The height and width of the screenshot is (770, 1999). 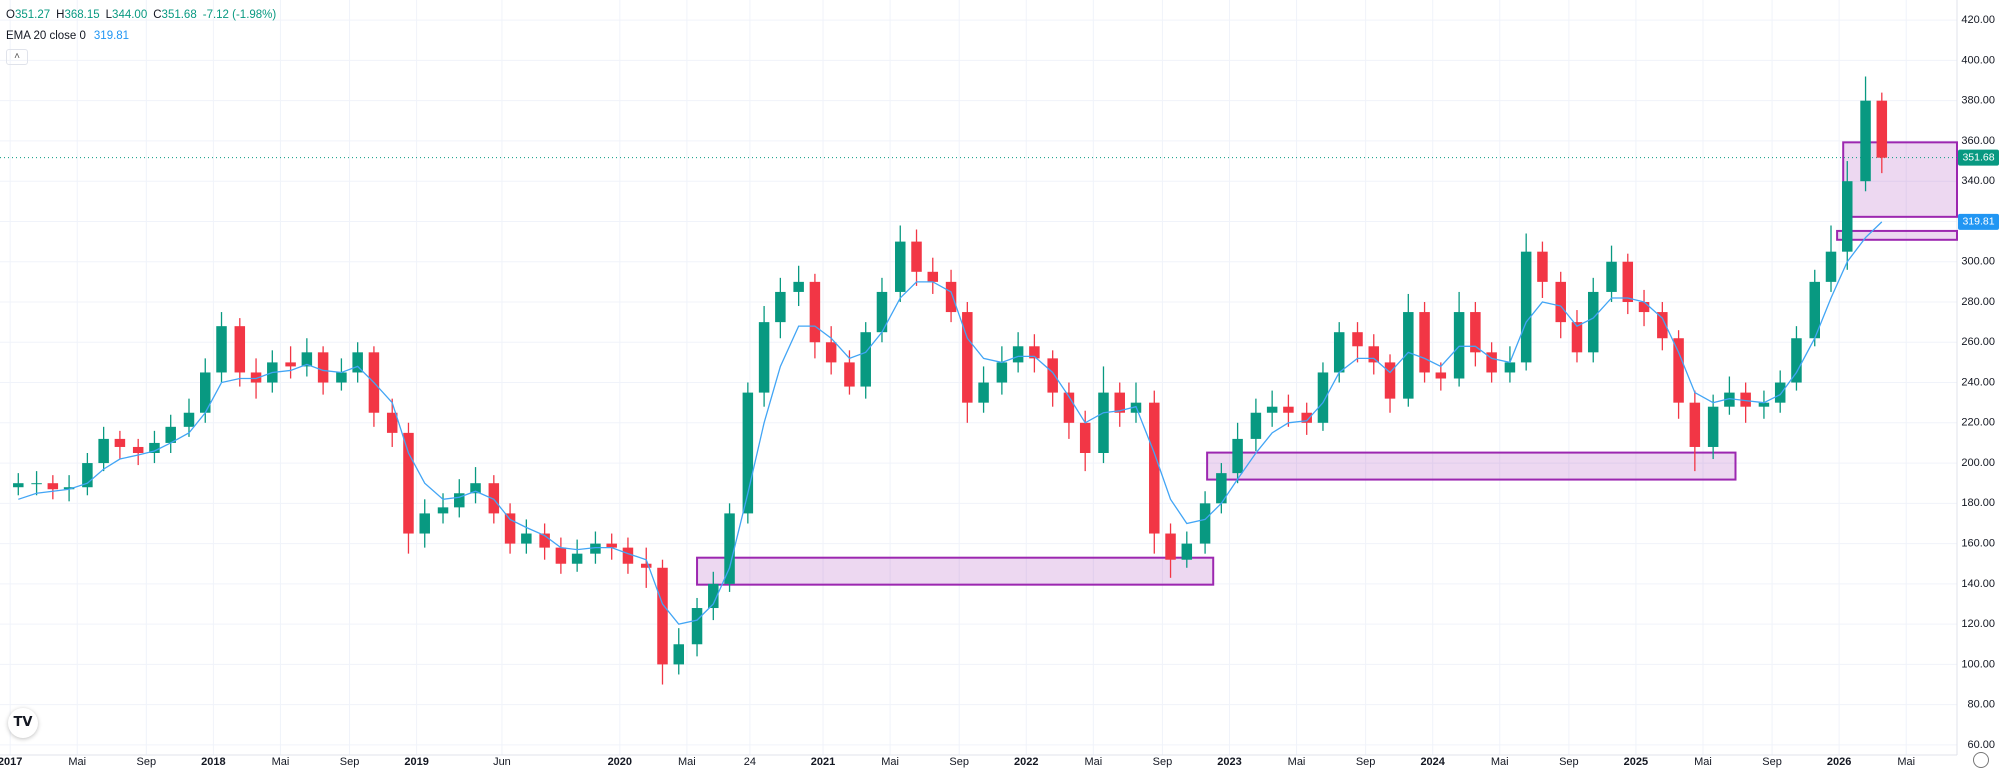 I want to click on change: -7.12 (-1.98%), so click(x=239, y=15).